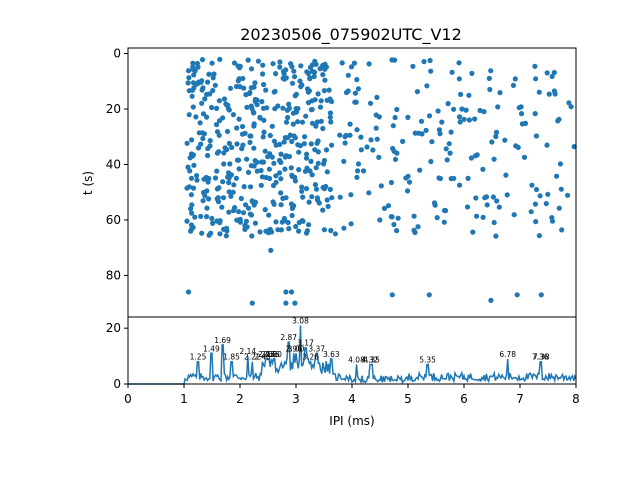 The image size is (640, 480). Describe the element at coordinates (117, 54) in the screenshot. I see `raster-y-tick-label: 0` at that location.